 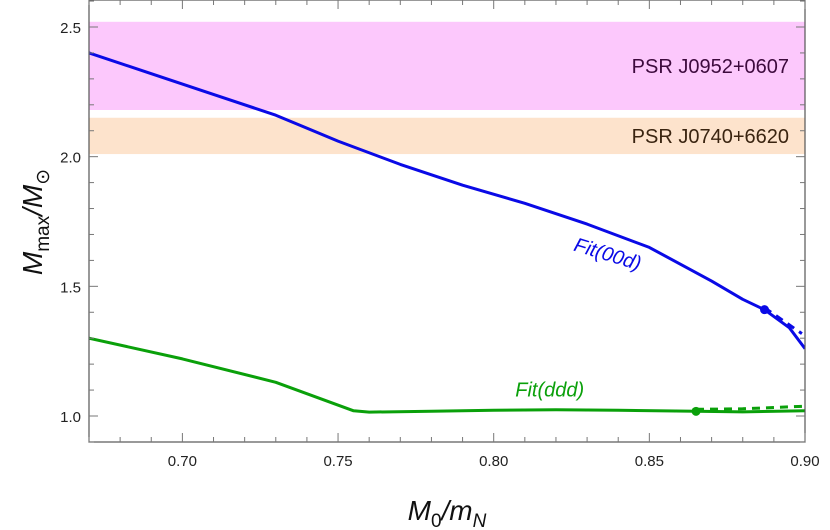 What do you see at coordinates (447, 375) in the screenshot?
I see `series-1-line` at bounding box center [447, 375].